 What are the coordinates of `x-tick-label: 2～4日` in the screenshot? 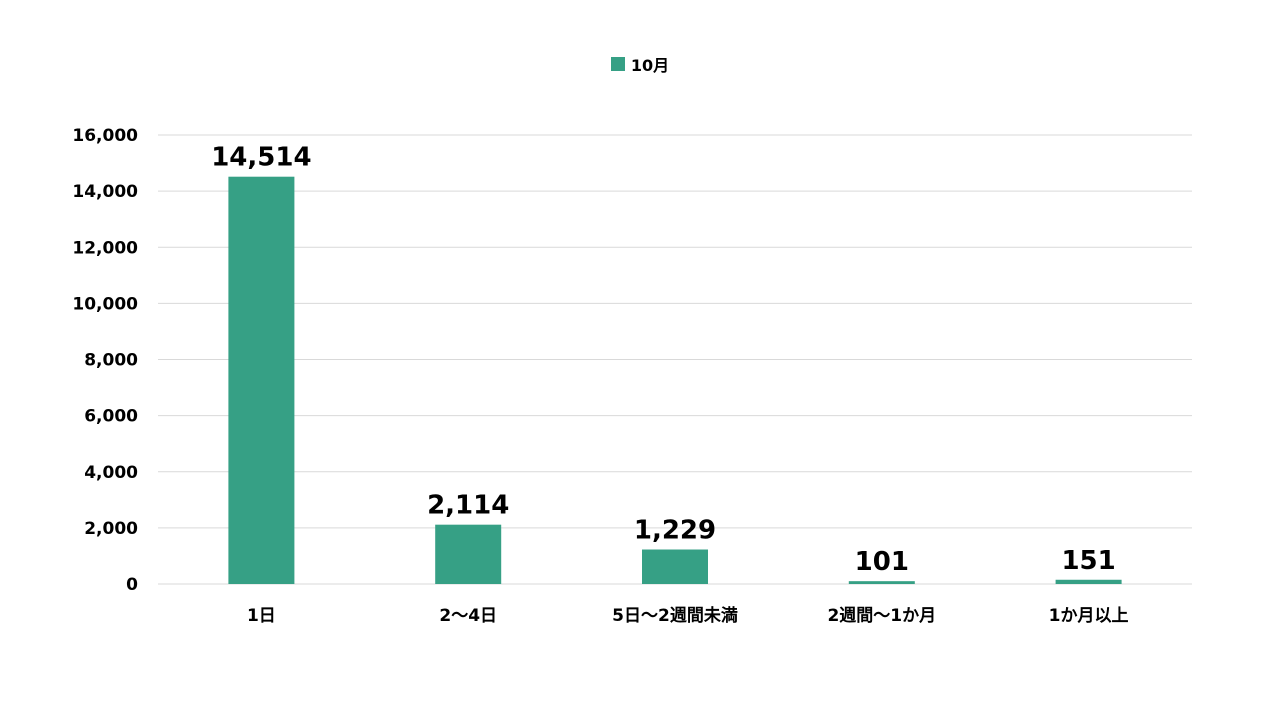 It's located at (468, 616).